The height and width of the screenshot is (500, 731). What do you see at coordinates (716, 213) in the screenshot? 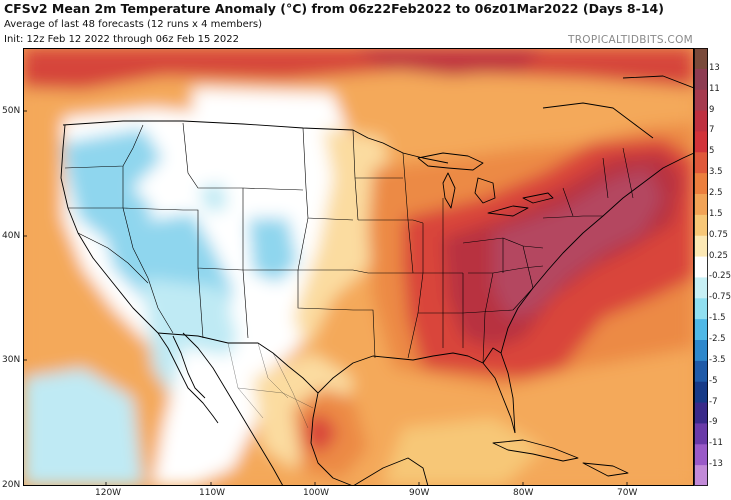
I see `colorbar-label: 1.5` at bounding box center [716, 213].